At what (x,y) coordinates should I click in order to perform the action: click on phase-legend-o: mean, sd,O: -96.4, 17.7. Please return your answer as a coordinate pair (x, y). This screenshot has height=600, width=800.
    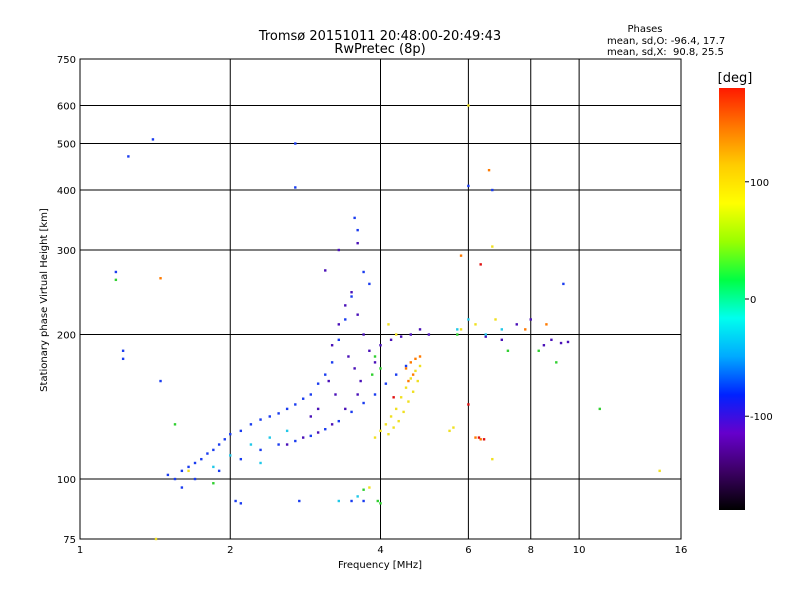
    Looking at the image, I should click on (666, 41).